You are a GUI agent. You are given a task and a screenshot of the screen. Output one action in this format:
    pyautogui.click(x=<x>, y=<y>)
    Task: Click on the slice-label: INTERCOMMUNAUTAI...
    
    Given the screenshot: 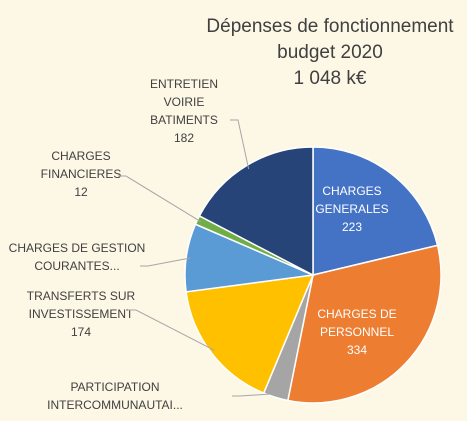 What is the action you would take?
    pyautogui.click(x=115, y=405)
    